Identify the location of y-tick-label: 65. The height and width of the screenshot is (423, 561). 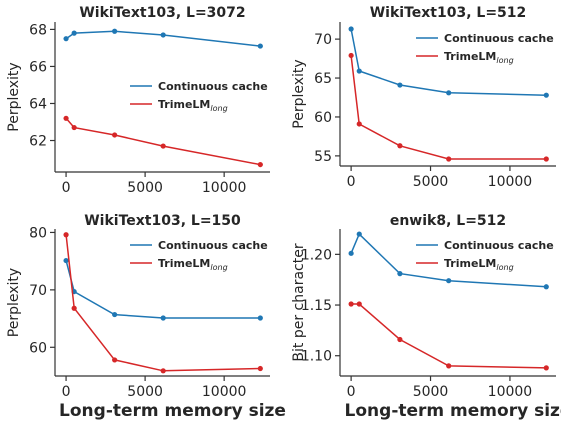
(323, 79).